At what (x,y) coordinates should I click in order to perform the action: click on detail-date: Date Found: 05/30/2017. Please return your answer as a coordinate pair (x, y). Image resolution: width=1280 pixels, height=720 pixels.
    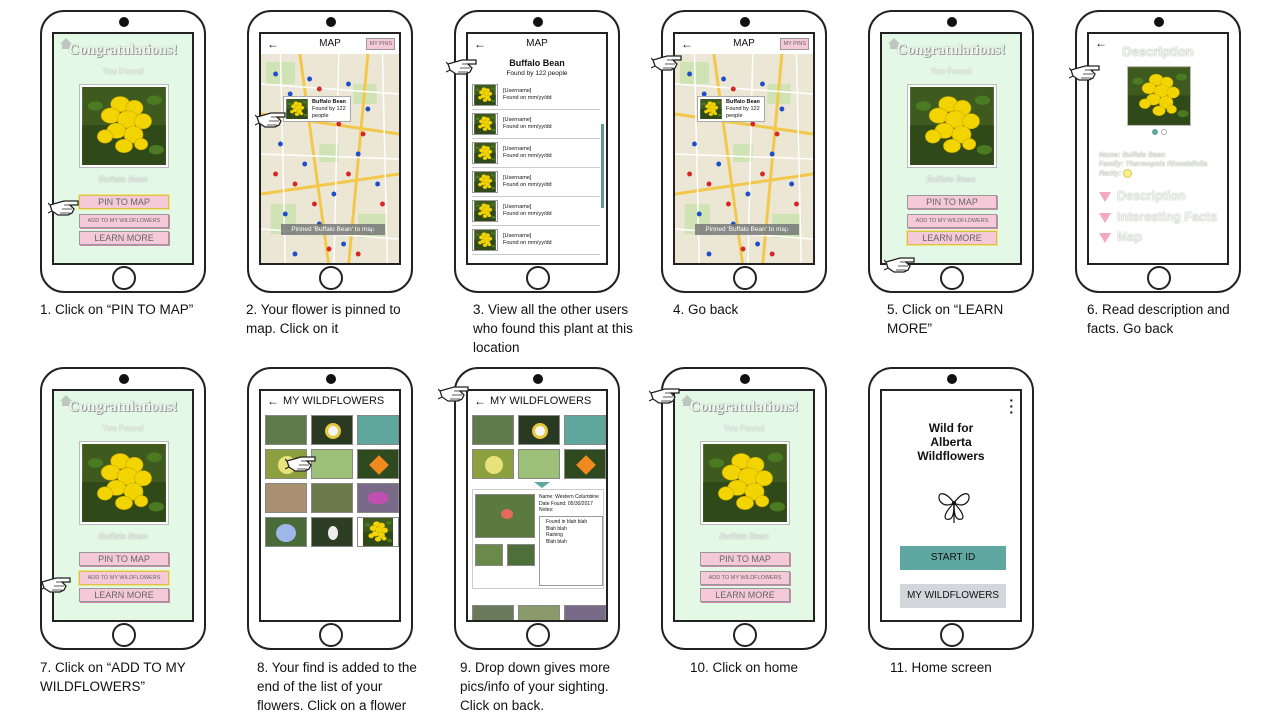
    Looking at the image, I should click on (566, 503).